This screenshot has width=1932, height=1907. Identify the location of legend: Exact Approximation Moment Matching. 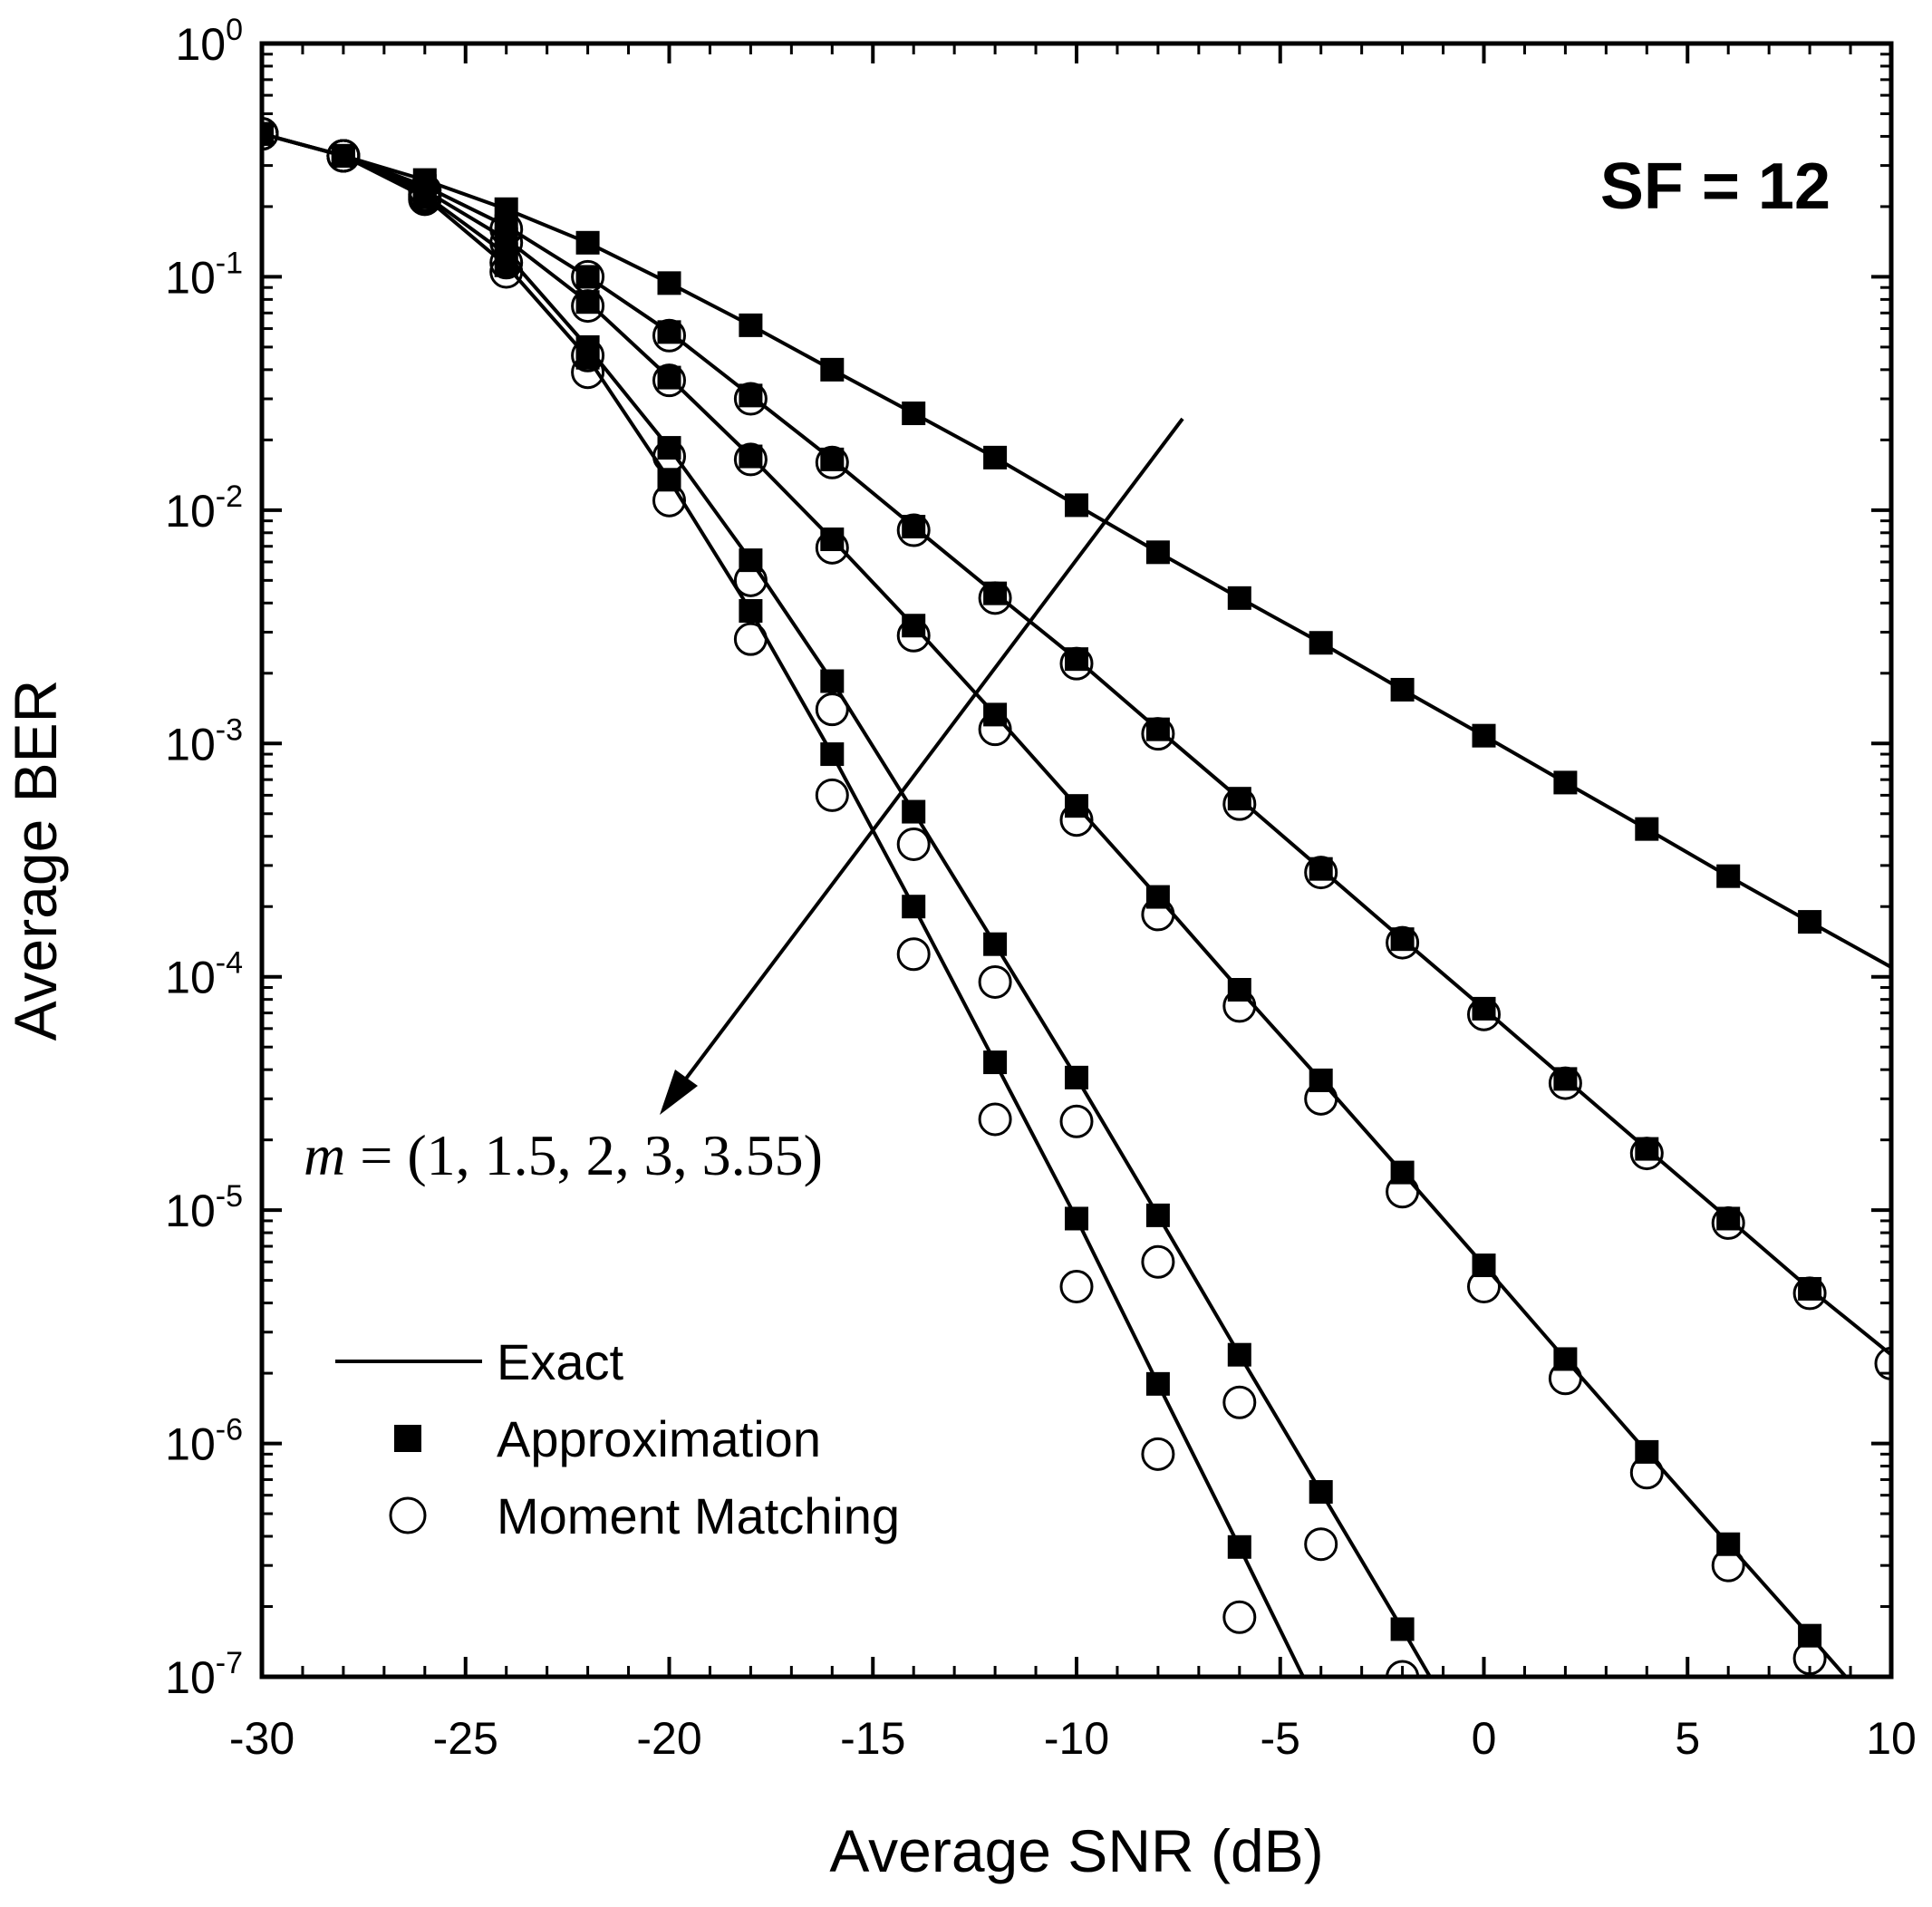
(617, 1438).